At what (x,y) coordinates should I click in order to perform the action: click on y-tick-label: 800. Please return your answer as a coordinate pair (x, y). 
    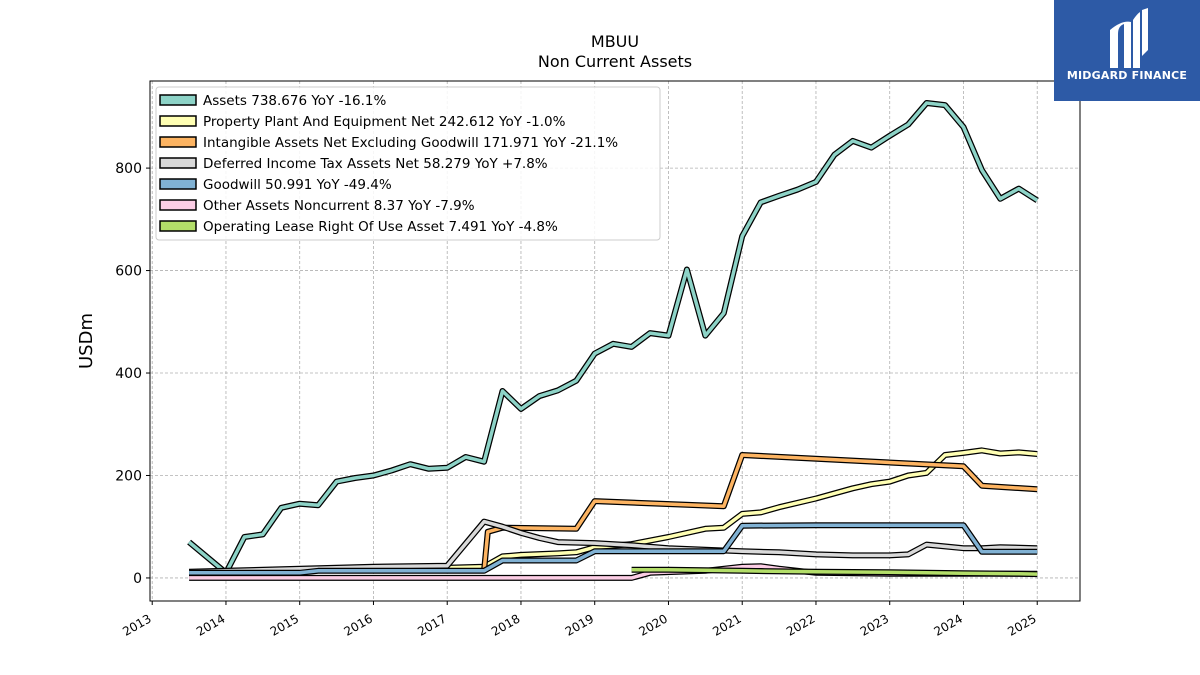
    Looking at the image, I should click on (128, 169).